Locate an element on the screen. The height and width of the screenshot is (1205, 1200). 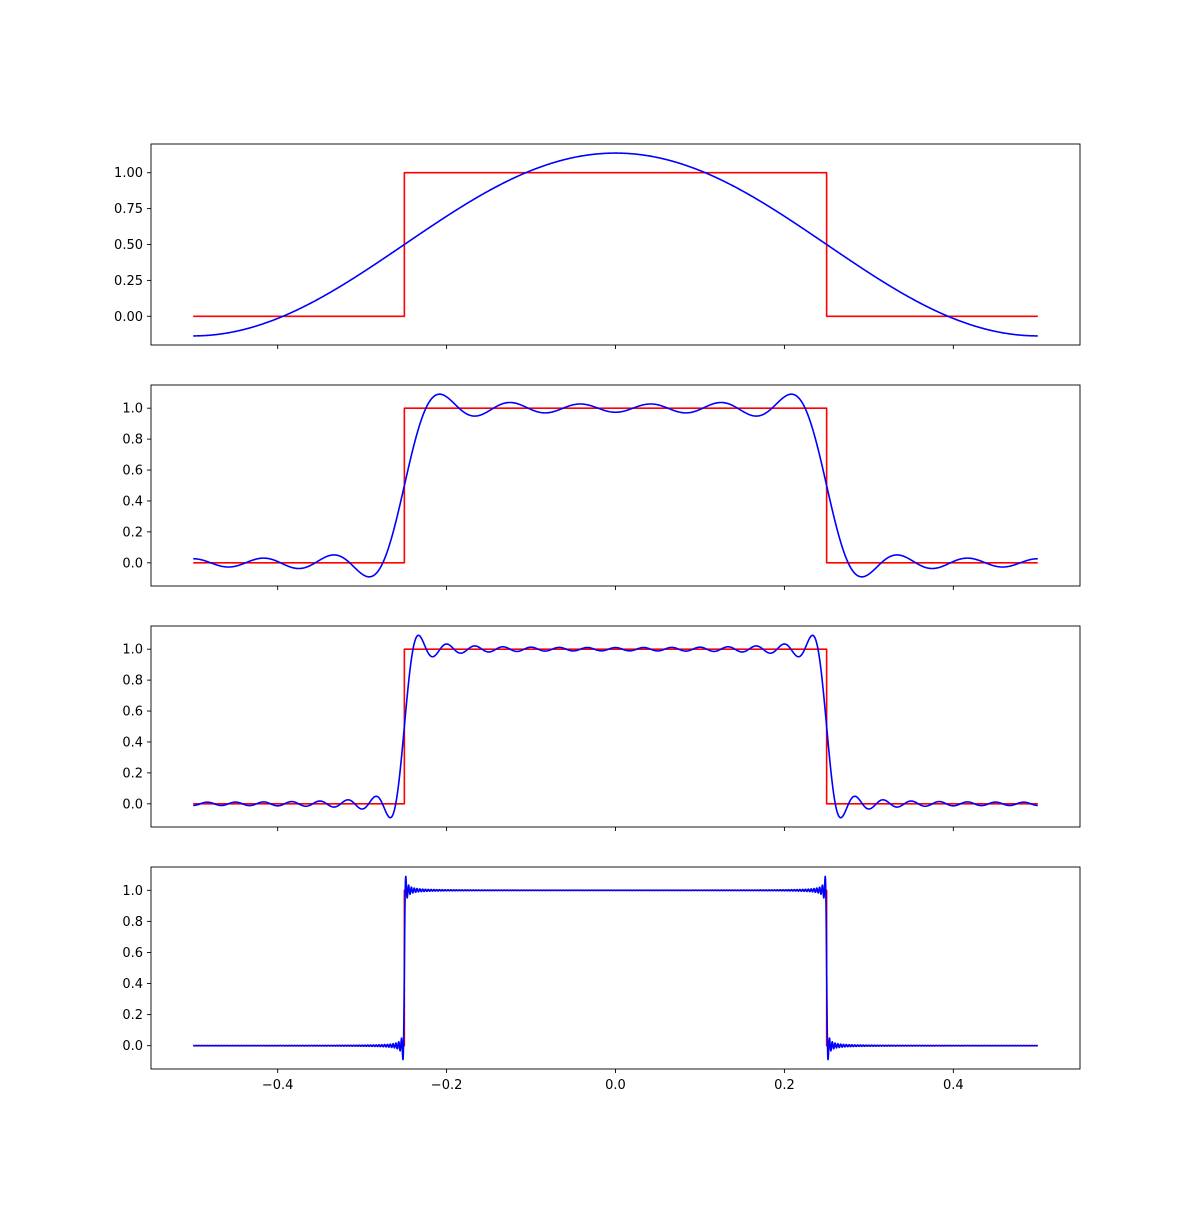
x-tick-label: 0.2 is located at coordinates (784, 1085).